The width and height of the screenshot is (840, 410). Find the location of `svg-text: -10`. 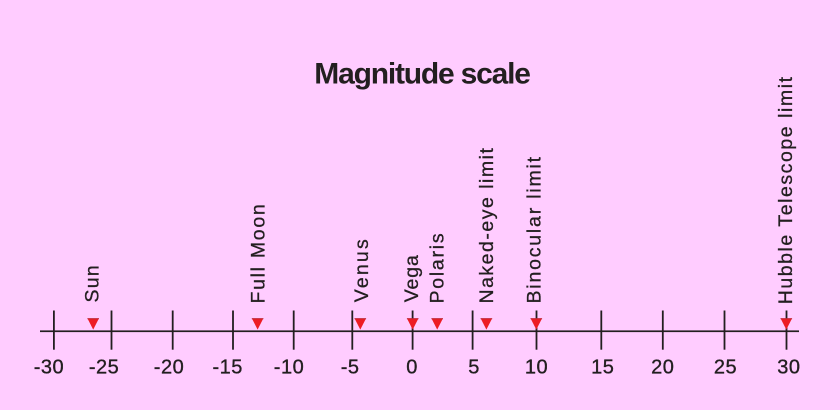

svg-text: -10 is located at coordinates (289, 368).